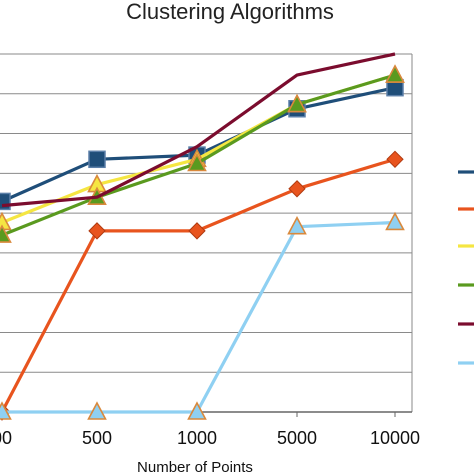  Describe the element at coordinates (97, 438) in the screenshot. I see `x-tick-label: 500` at that location.